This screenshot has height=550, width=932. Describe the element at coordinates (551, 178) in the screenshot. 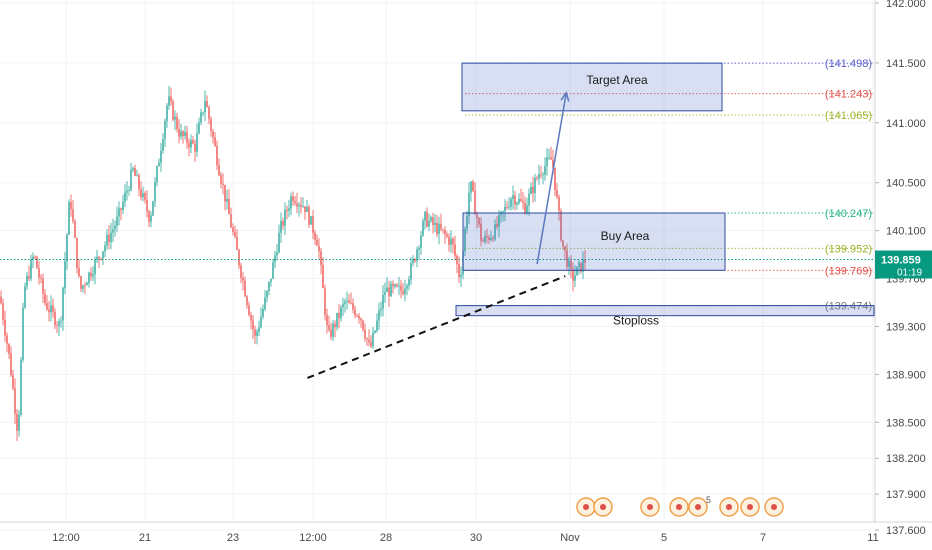

I see `target-arrow-shaft` at that location.